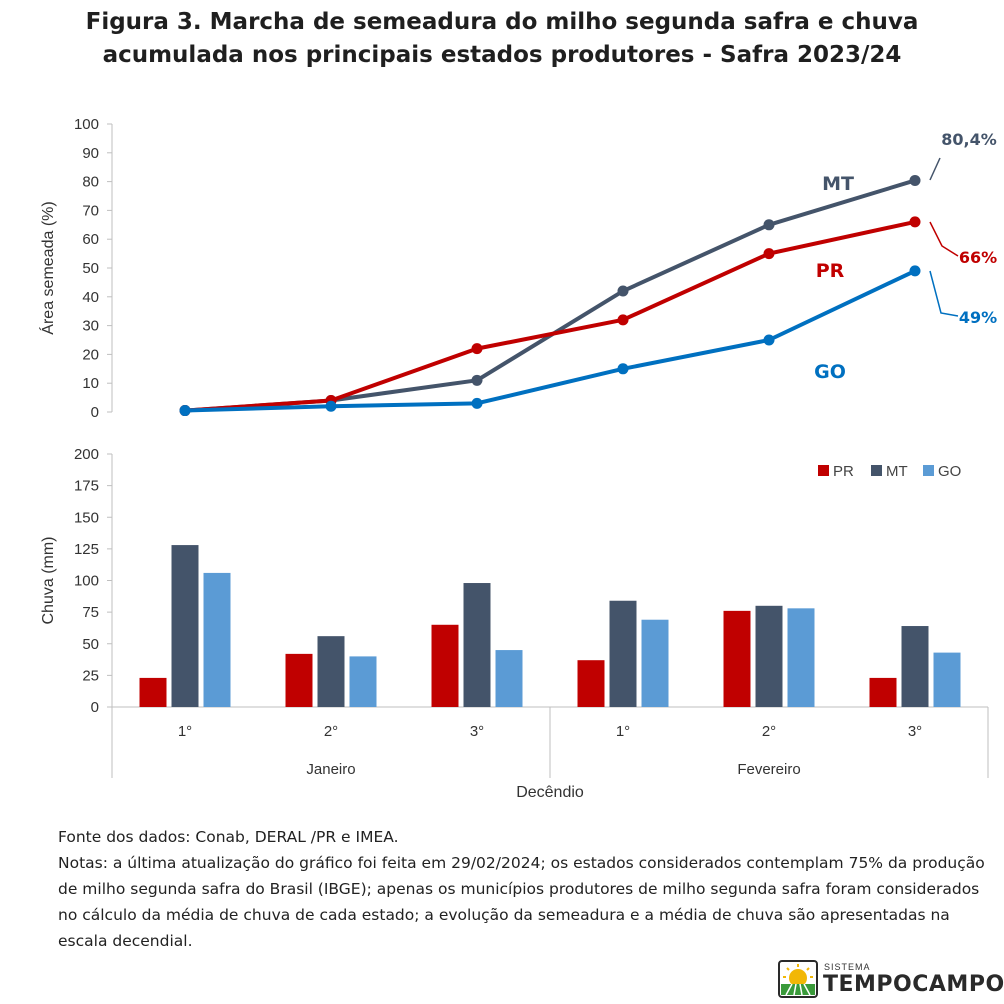 Image resolution: width=1004 pixels, height=1004 pixels. What do you see at coordinates (913, 984) in the screenshot?
I see `logo-big-text: TEMPOCAMPO` at bounding box center [913, 984].